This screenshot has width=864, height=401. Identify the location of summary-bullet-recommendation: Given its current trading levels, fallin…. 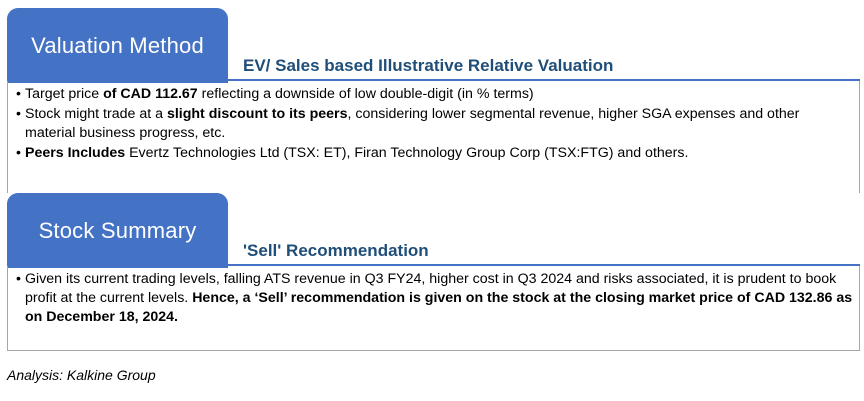
(434, 298).